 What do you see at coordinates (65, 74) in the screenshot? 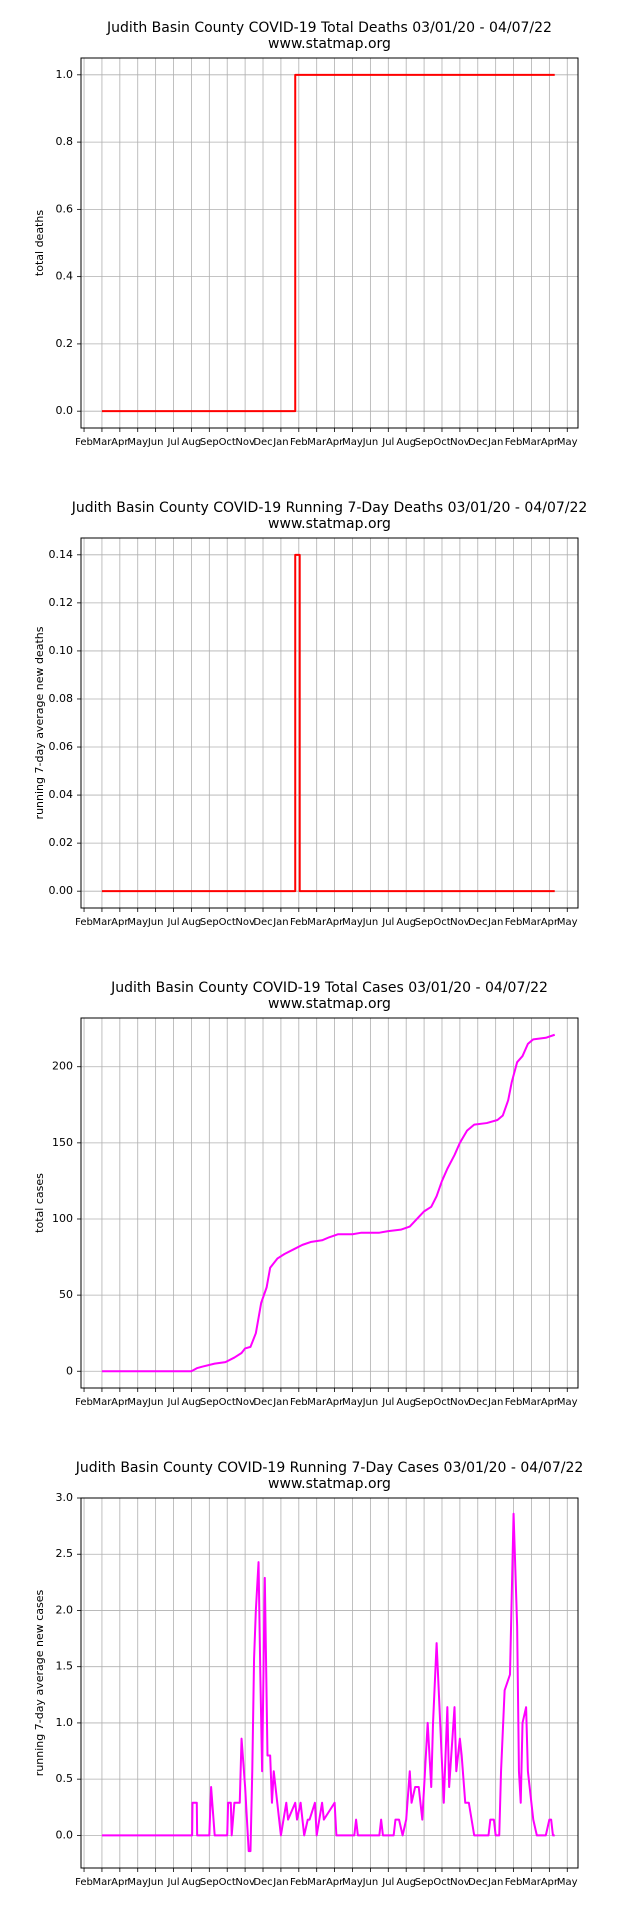
I see `y-tick-label: 1.0` at bounding box center [65, 74].